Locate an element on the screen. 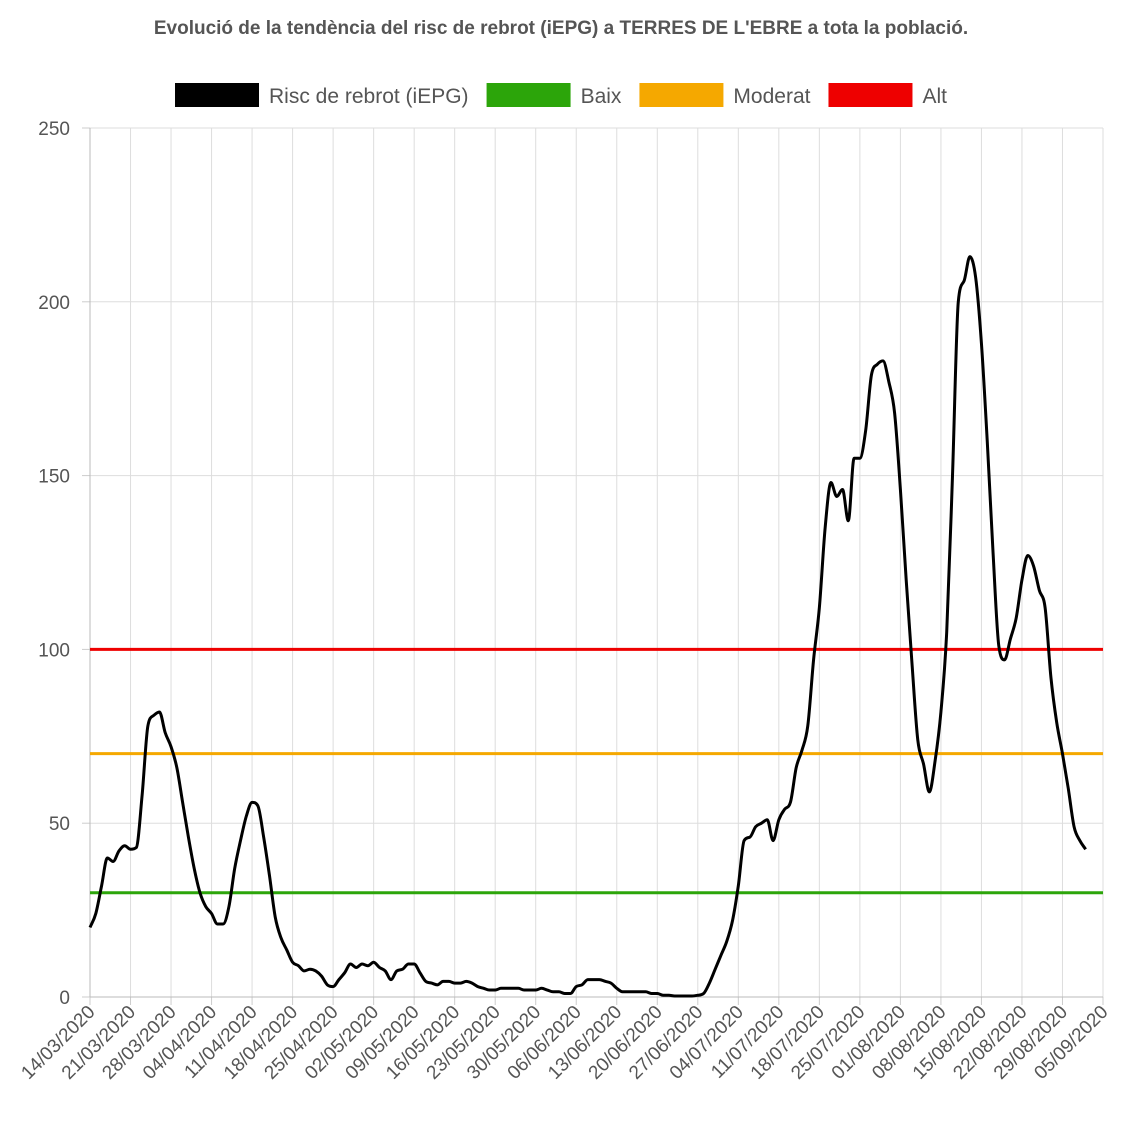 This screenshot has width=1122, height=1148. legend-item: Risc de rebrot (iEPG) is located at coordinates (322, 95).